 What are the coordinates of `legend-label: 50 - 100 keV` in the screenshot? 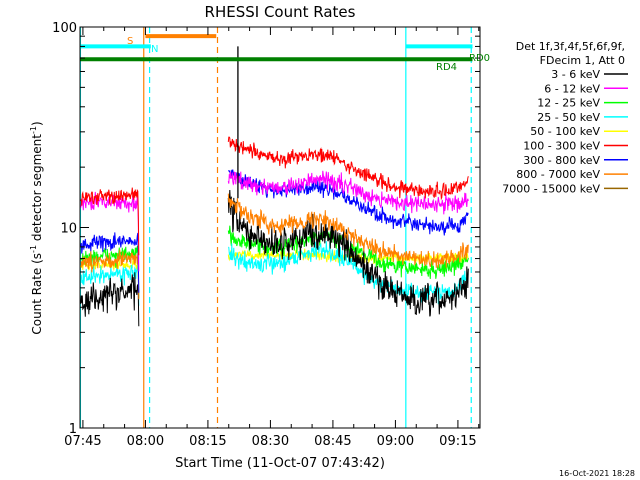 It's located at (565, 131).